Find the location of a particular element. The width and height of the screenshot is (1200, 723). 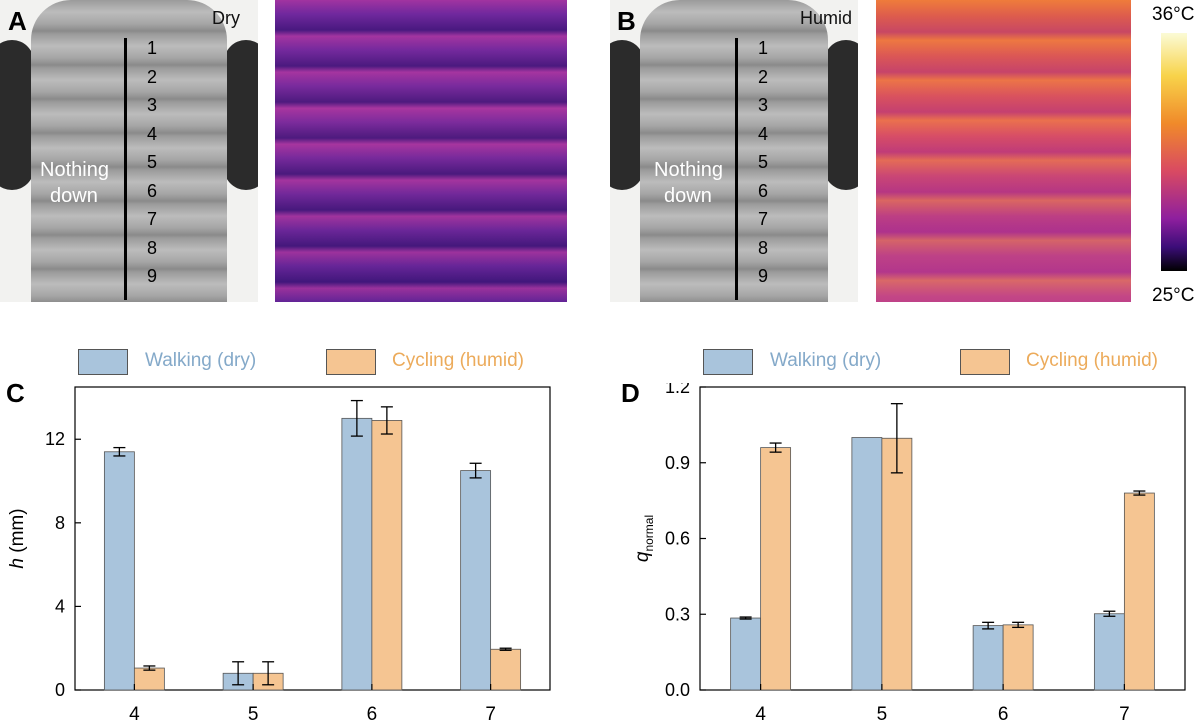

thermal-image-humid is located at coordinates (1003, 151).